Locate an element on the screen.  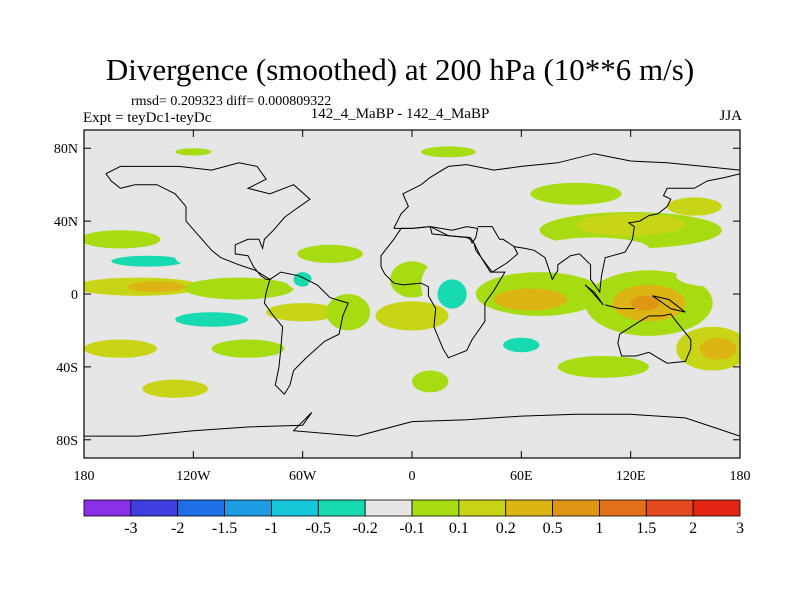
colorbar-label: 3 is located at coordinates (740, 528).